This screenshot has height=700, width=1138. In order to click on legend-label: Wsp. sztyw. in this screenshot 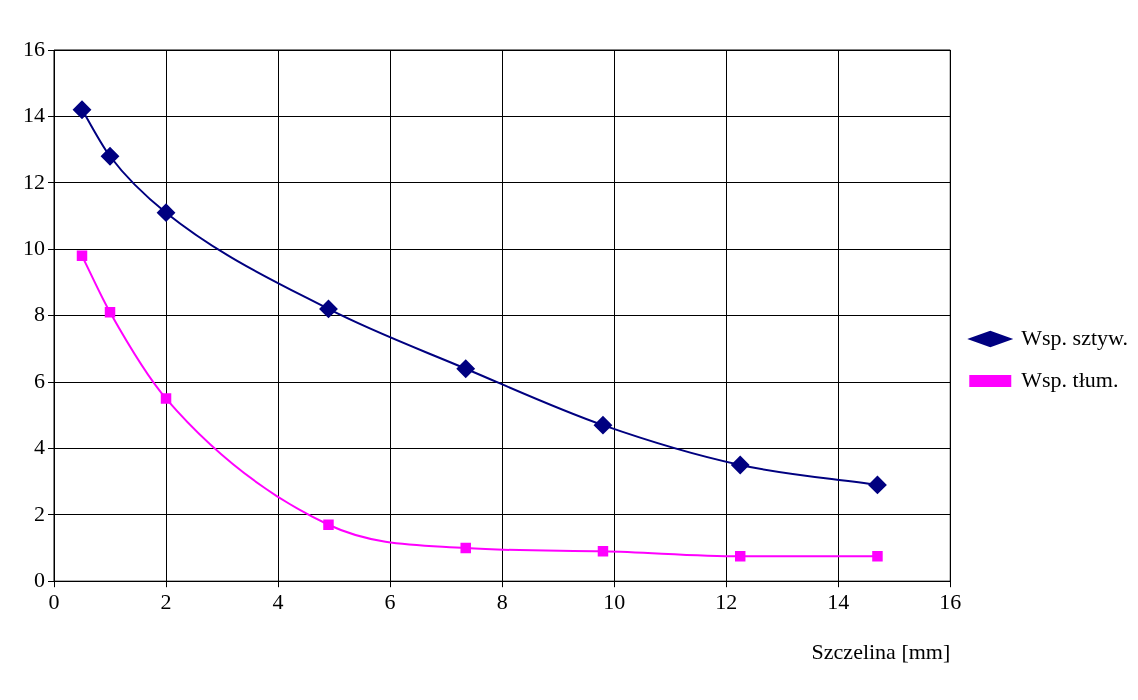, I will do `click(1075, 337)`.